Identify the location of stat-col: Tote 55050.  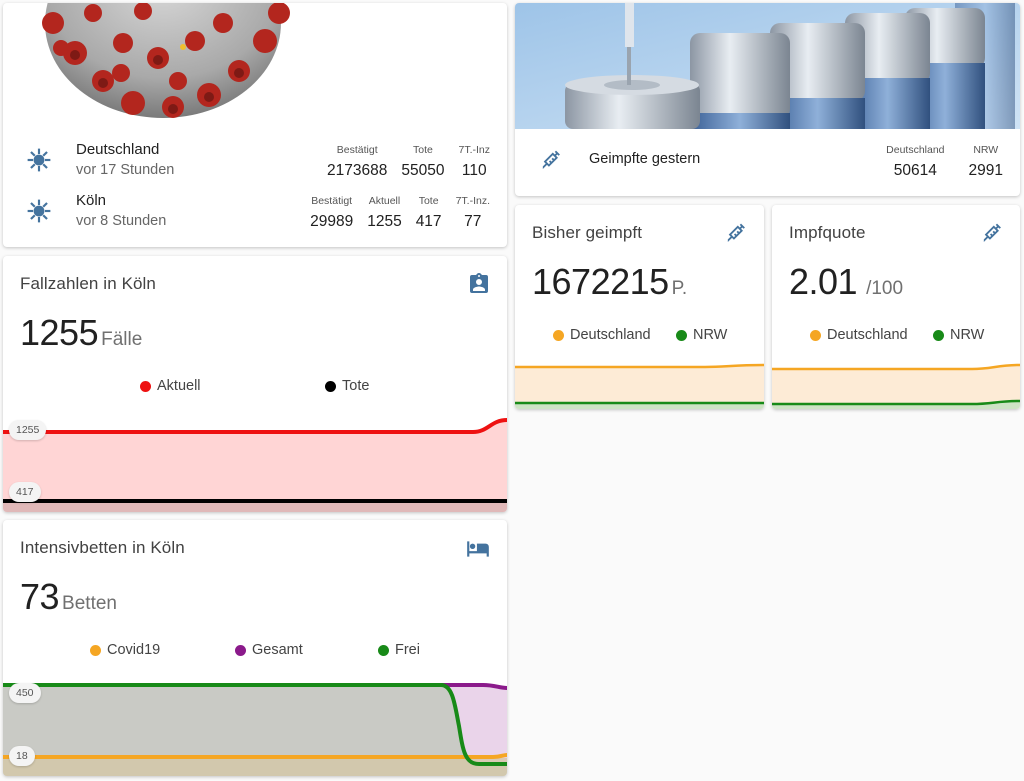
(422, 162).